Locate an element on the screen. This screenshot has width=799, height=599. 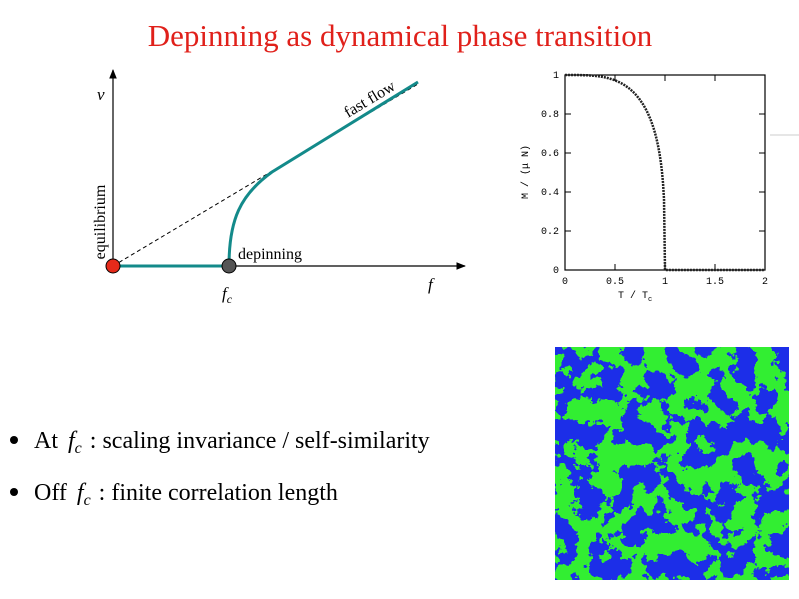
bullet-rest: : finite correlation length is located at coordinates (218, 493).